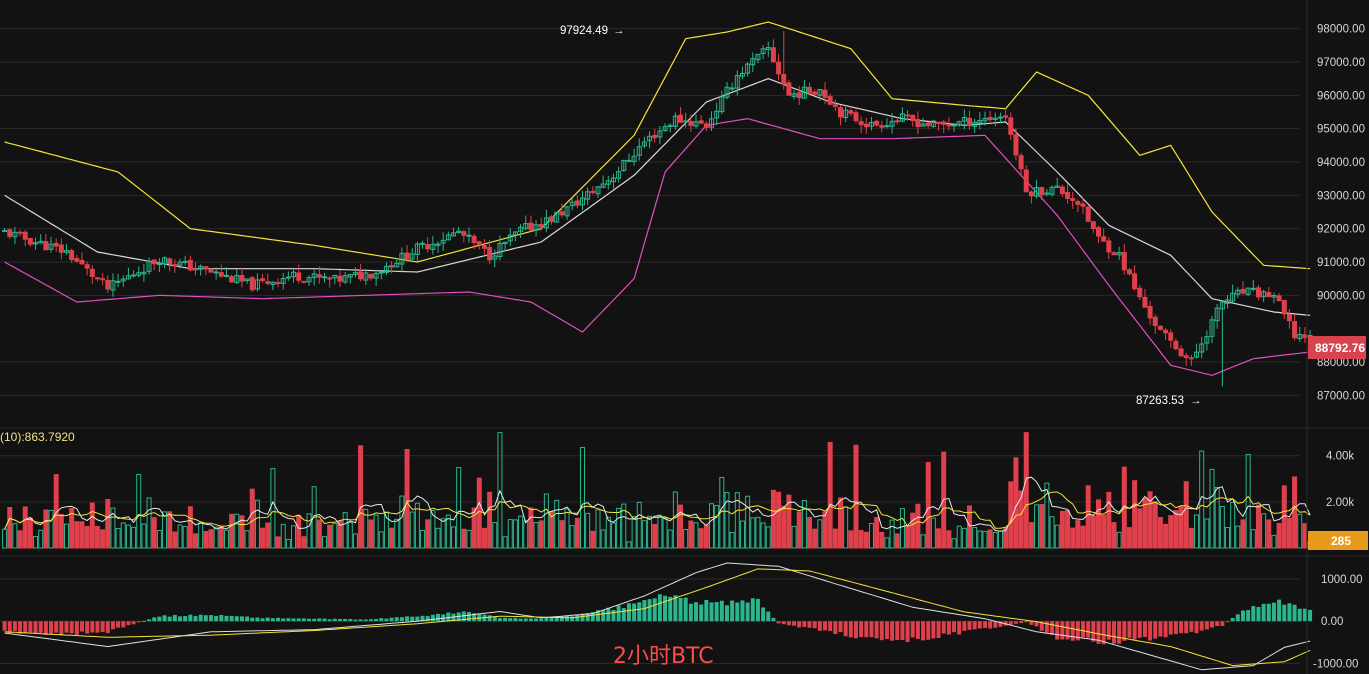 This screenshot has width=1369, height=674. I want to click on price-tick-label: 95000.00, so click(1341, 130).